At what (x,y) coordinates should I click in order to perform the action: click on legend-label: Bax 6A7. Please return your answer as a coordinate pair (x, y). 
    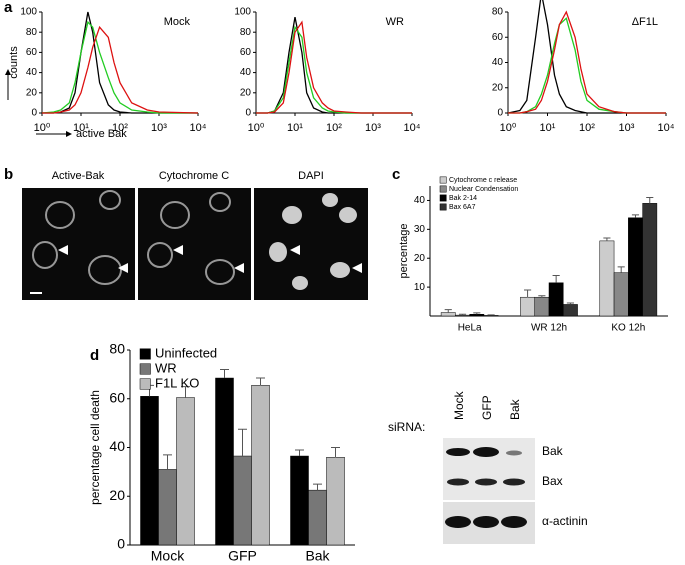
    Looking at the image, I should click on (462, 207).